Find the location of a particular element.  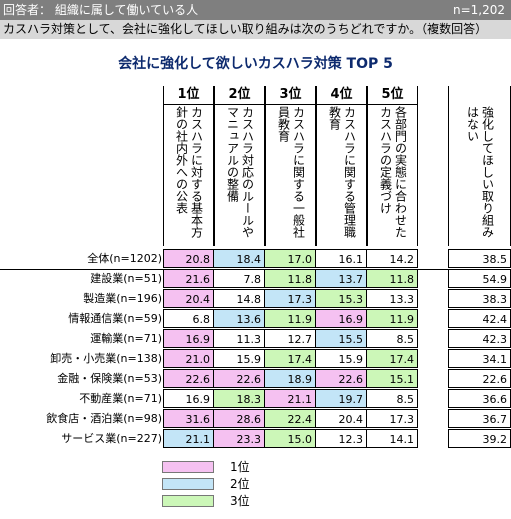

table-row: 建設業(n=51) 21.6 7.8 11.8 13.7 11.8 54.9 is located at coordinates (255, 278).